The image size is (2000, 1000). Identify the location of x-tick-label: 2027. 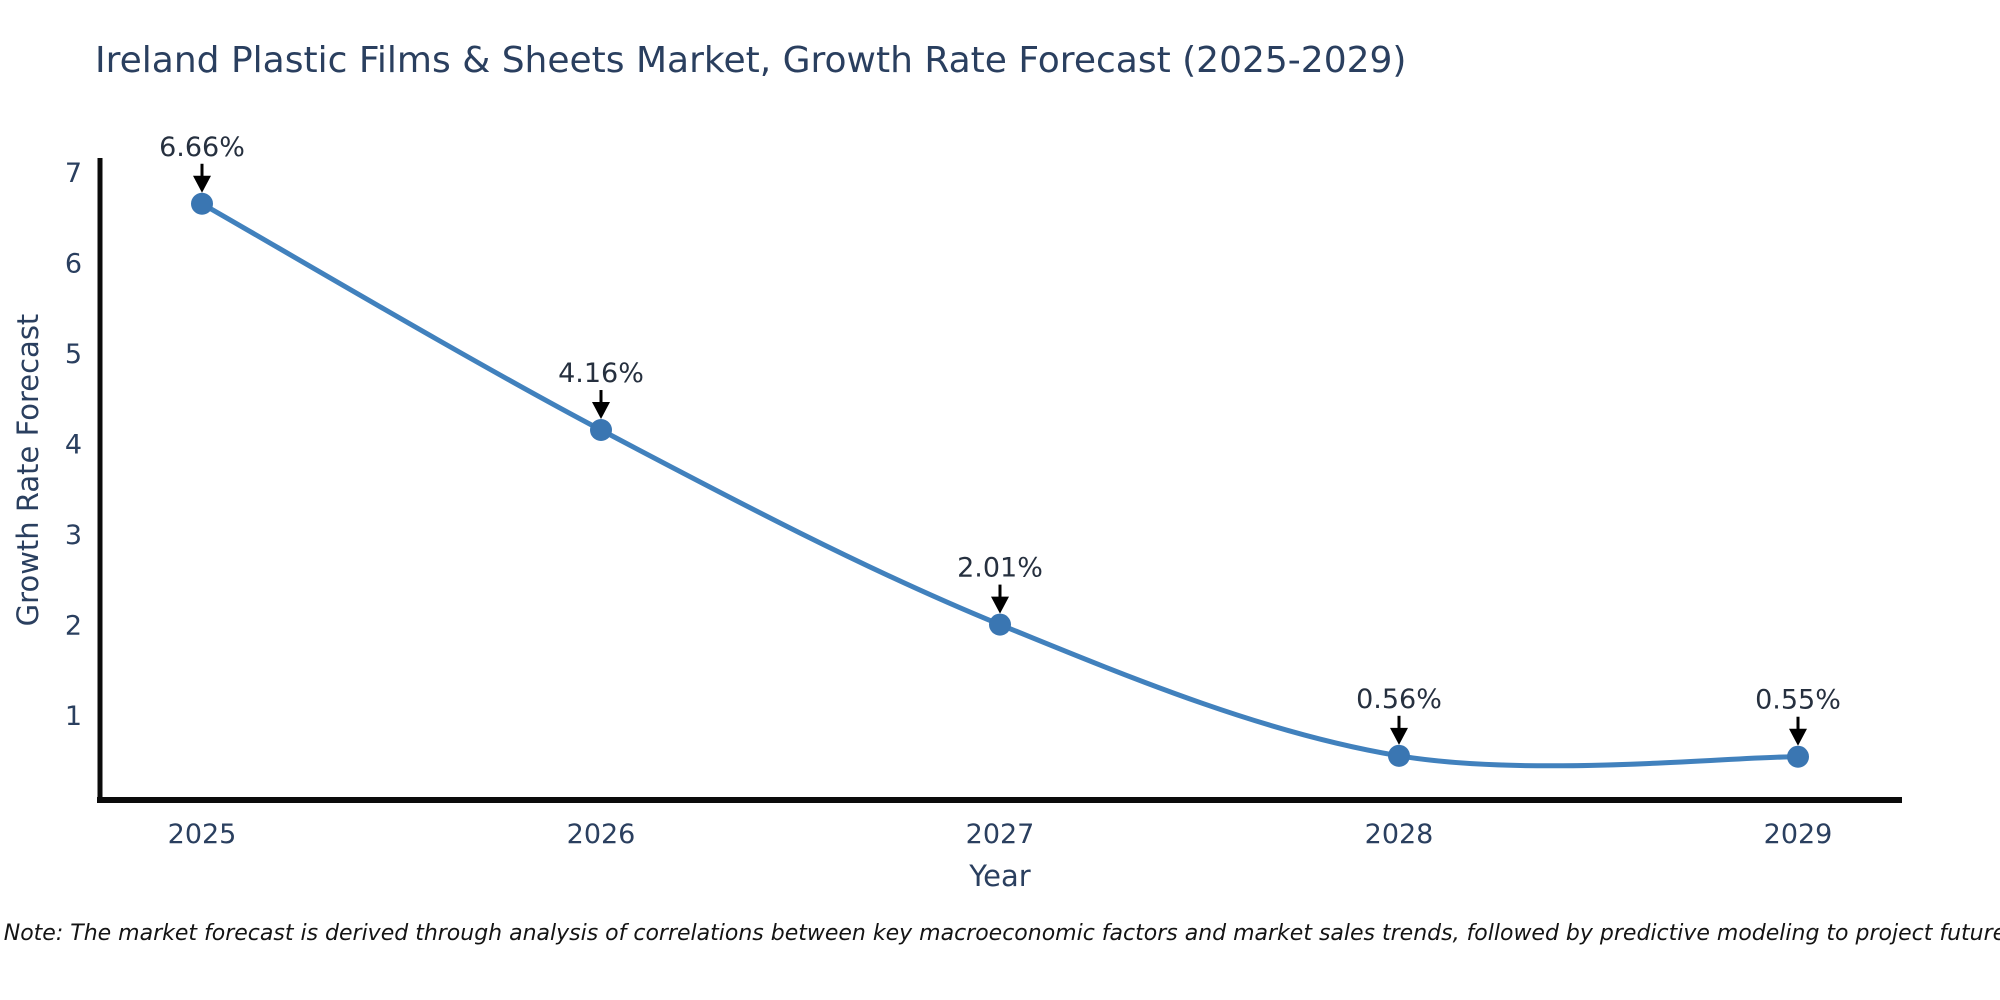
(1000, 834).